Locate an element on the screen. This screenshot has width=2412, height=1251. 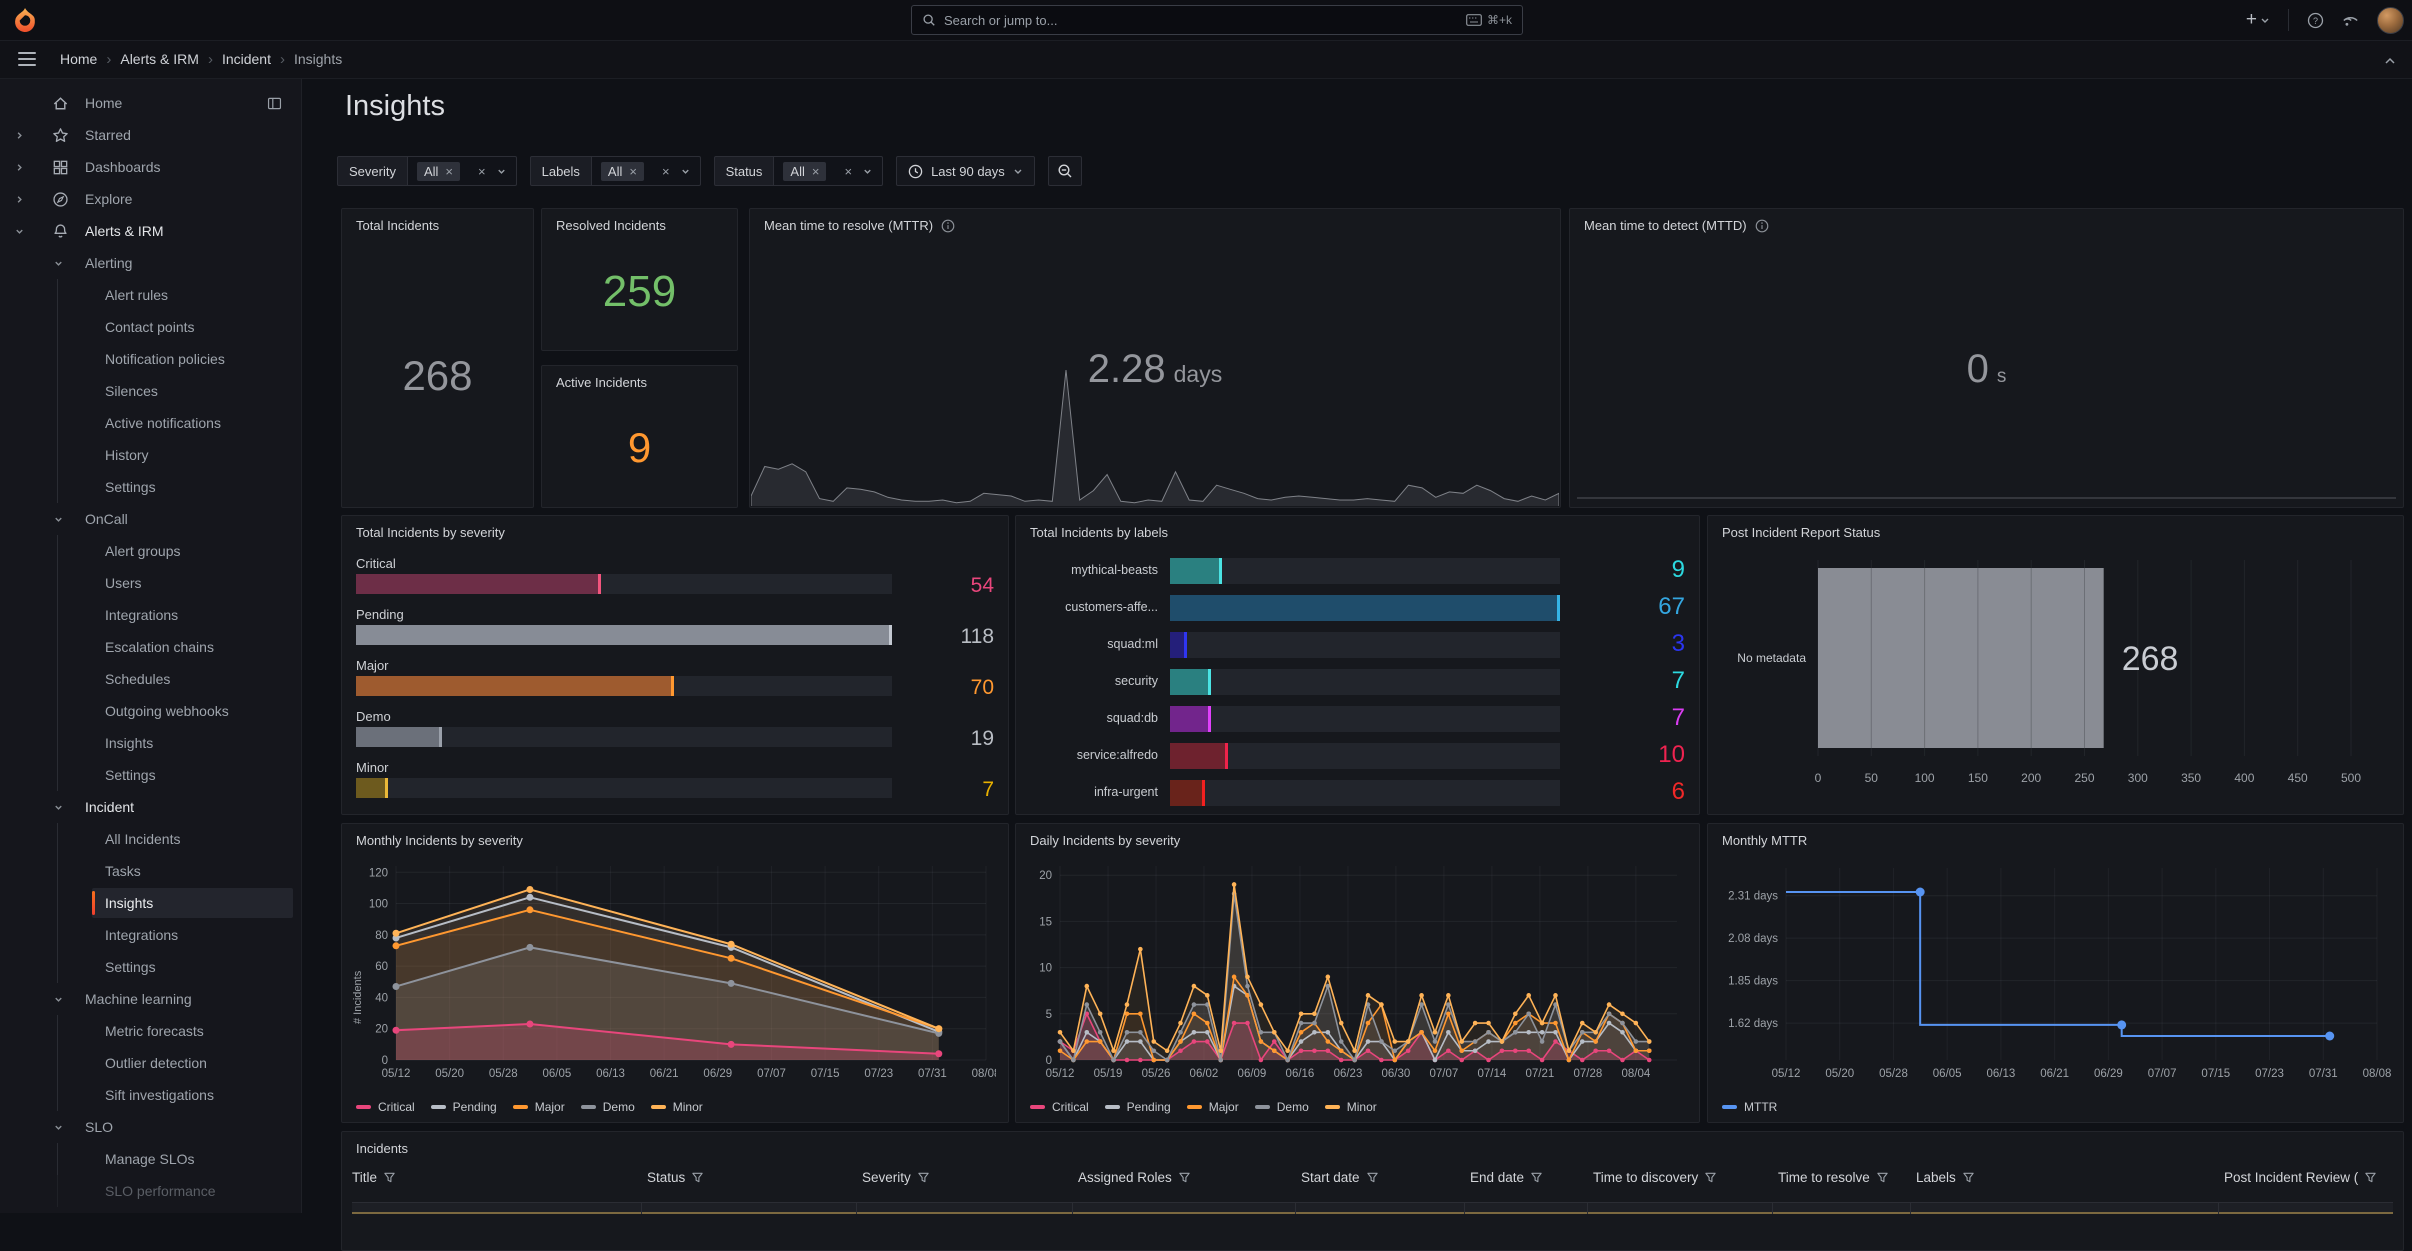
sidebar-item-sift-investigations: Sift investigations is located at coordinates (150, 1095).